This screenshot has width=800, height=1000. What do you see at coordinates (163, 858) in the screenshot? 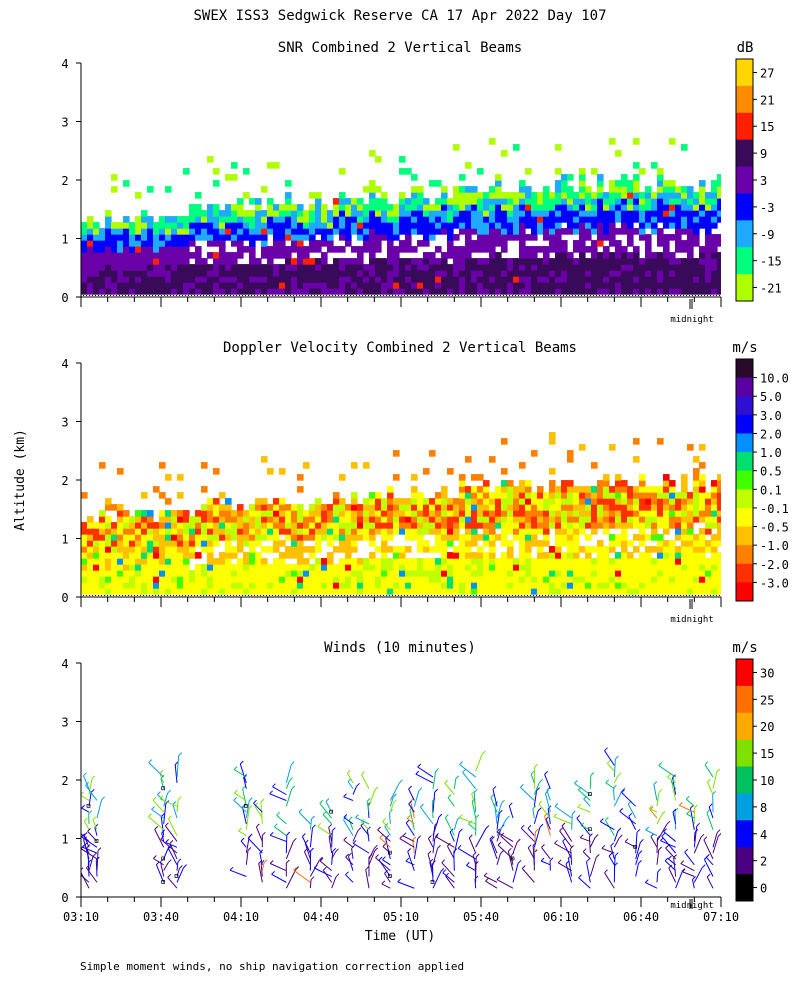
I see `calm-marker` at bounding box center [163, 858].